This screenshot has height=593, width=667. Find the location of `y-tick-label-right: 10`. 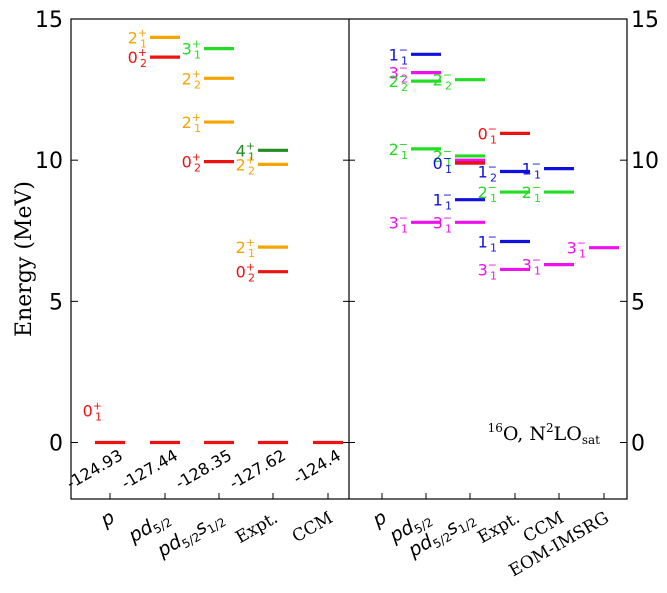

y-tick-label-right: 10 is located at coordinates (645, 161).